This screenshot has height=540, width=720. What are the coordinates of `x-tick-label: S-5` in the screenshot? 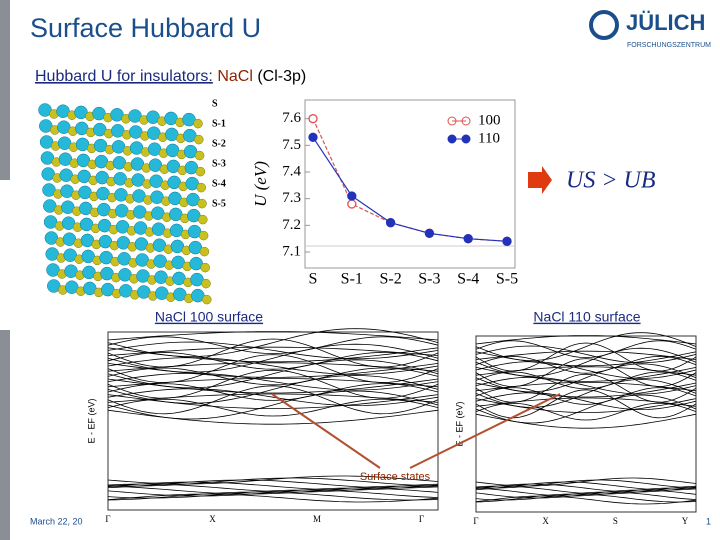 It's located at (507, 279).